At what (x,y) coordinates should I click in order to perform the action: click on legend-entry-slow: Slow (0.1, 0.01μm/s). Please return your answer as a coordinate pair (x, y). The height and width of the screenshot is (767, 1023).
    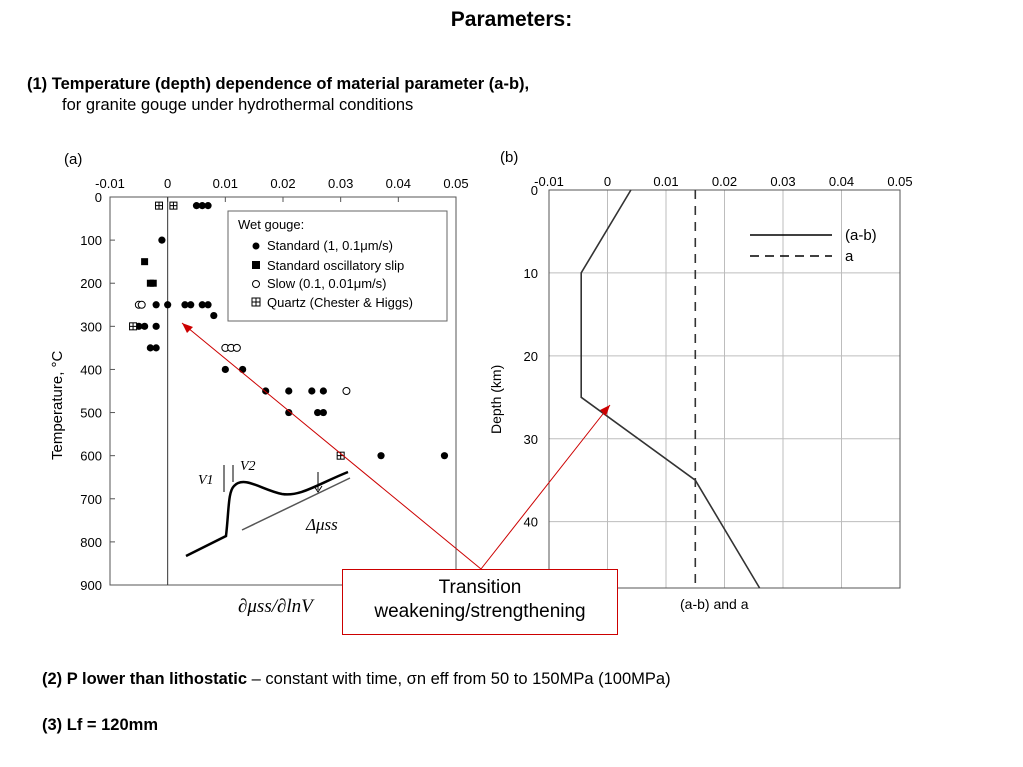
    Looking at the image, I should click on (326, 283).